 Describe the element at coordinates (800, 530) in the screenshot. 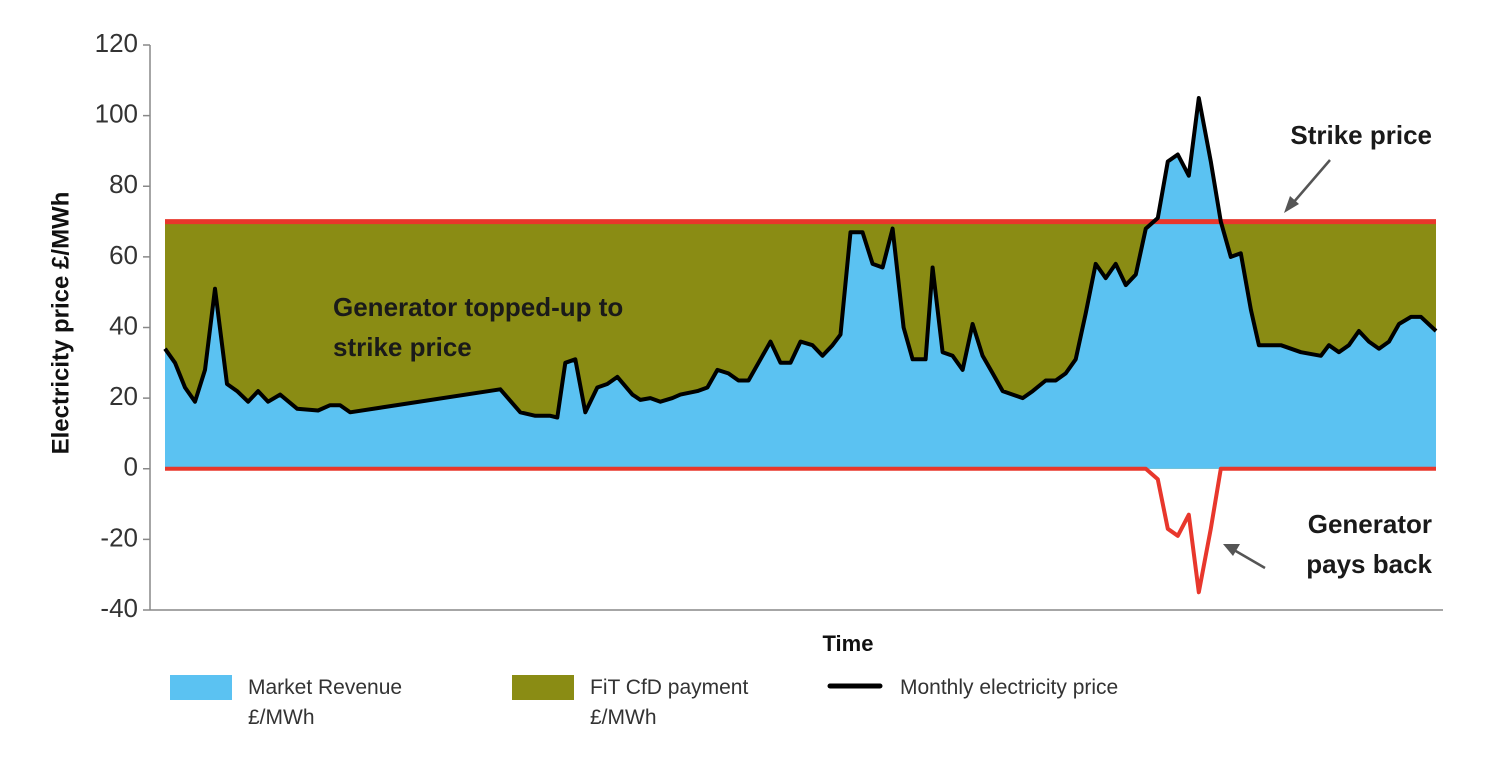

I see `payback-line` at that location.